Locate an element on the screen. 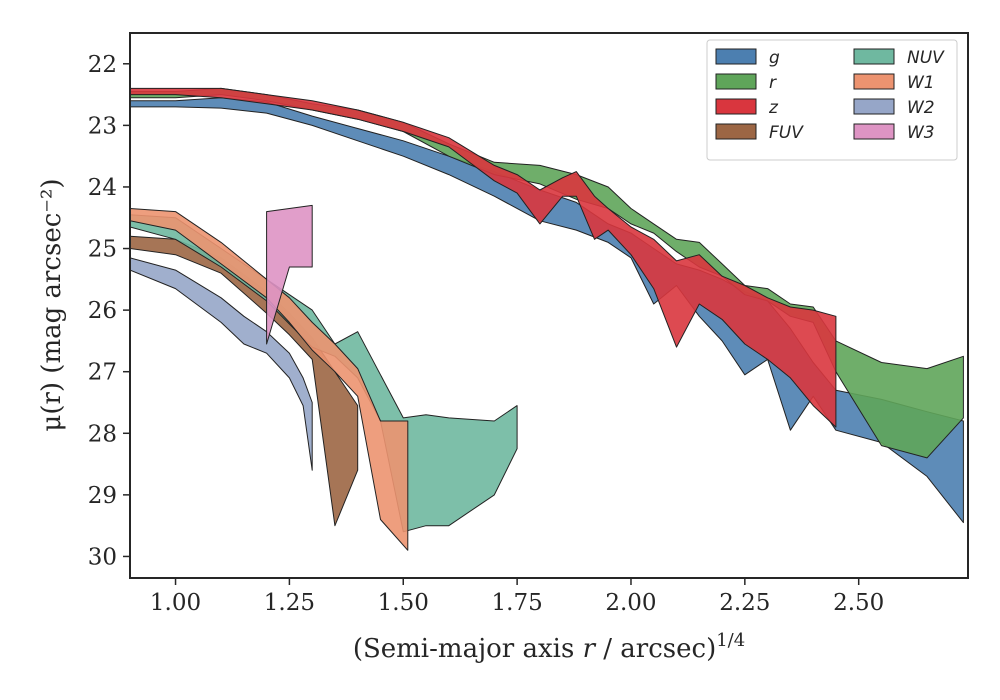 Image resolution: width=1000 pixels, height=700 pixels. y-tick-label: 23 is located at coordinates (102, 126).